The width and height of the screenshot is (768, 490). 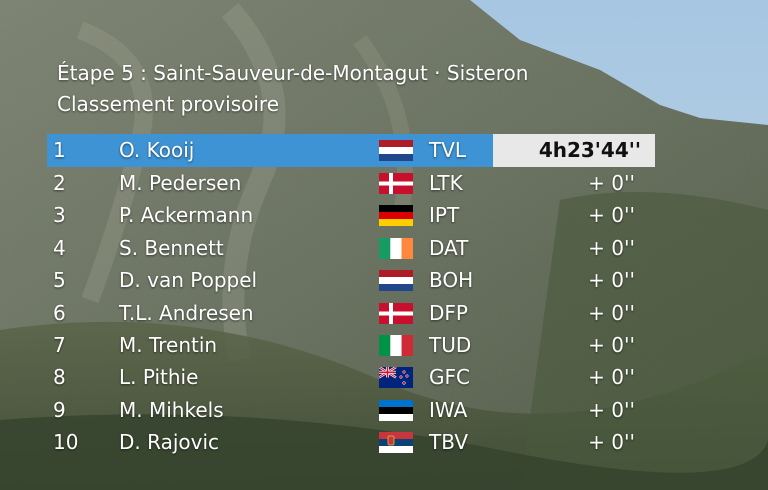 I want to click on rider-name: T.L. Andresen, so click(x=186, y=312).